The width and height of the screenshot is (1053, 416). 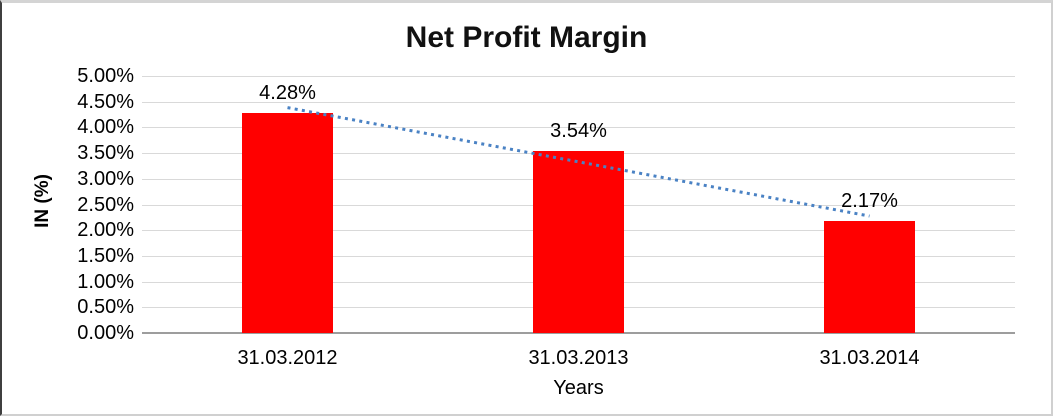 What do you see at coordinates (105, 76) in the screenshot?
I see `y-tick-label: 5.00%` at bounding box center [105, 76].